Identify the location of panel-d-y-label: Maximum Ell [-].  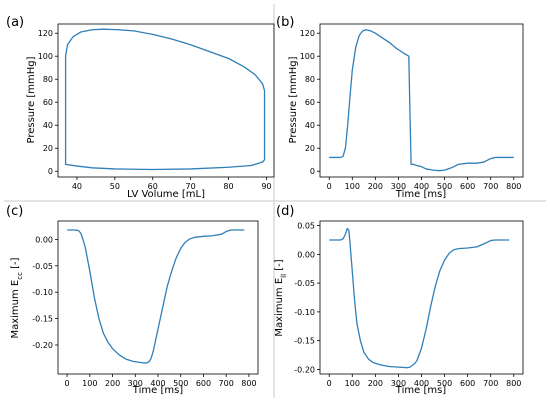
(281, 297).